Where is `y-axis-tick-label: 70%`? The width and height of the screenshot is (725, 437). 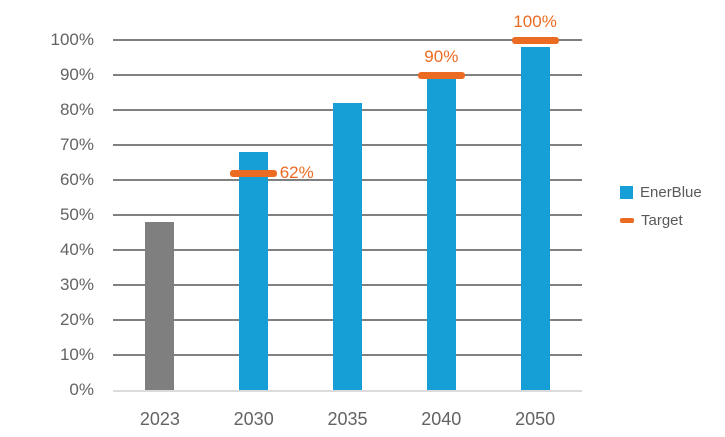 y-axis-tick-label: 70% is located at coordinates (76, 144).